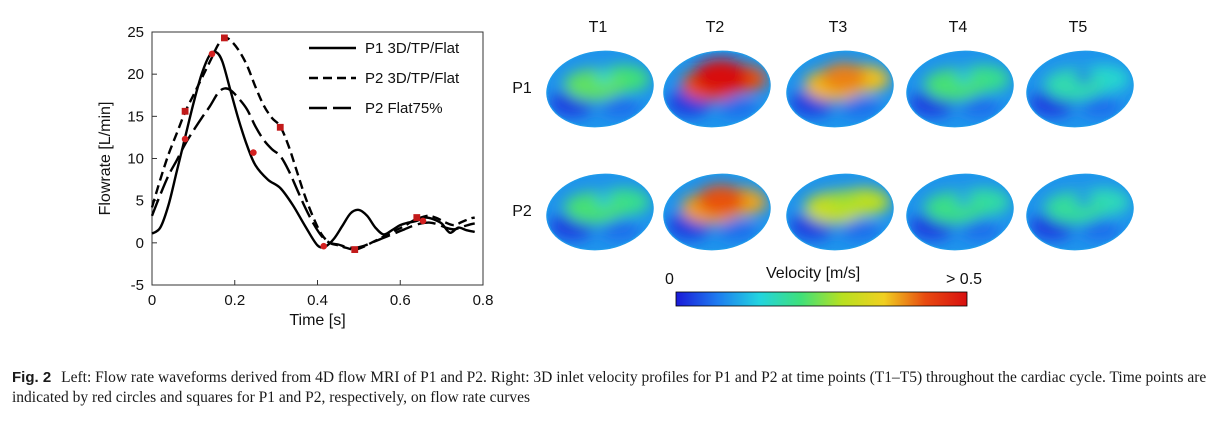 This screenshot has width=1230, height=425. Describe the element at coordinates (412, 48) in the screenshot. I see `legend-label-1: P1 3D/TP/Flat` at that location.